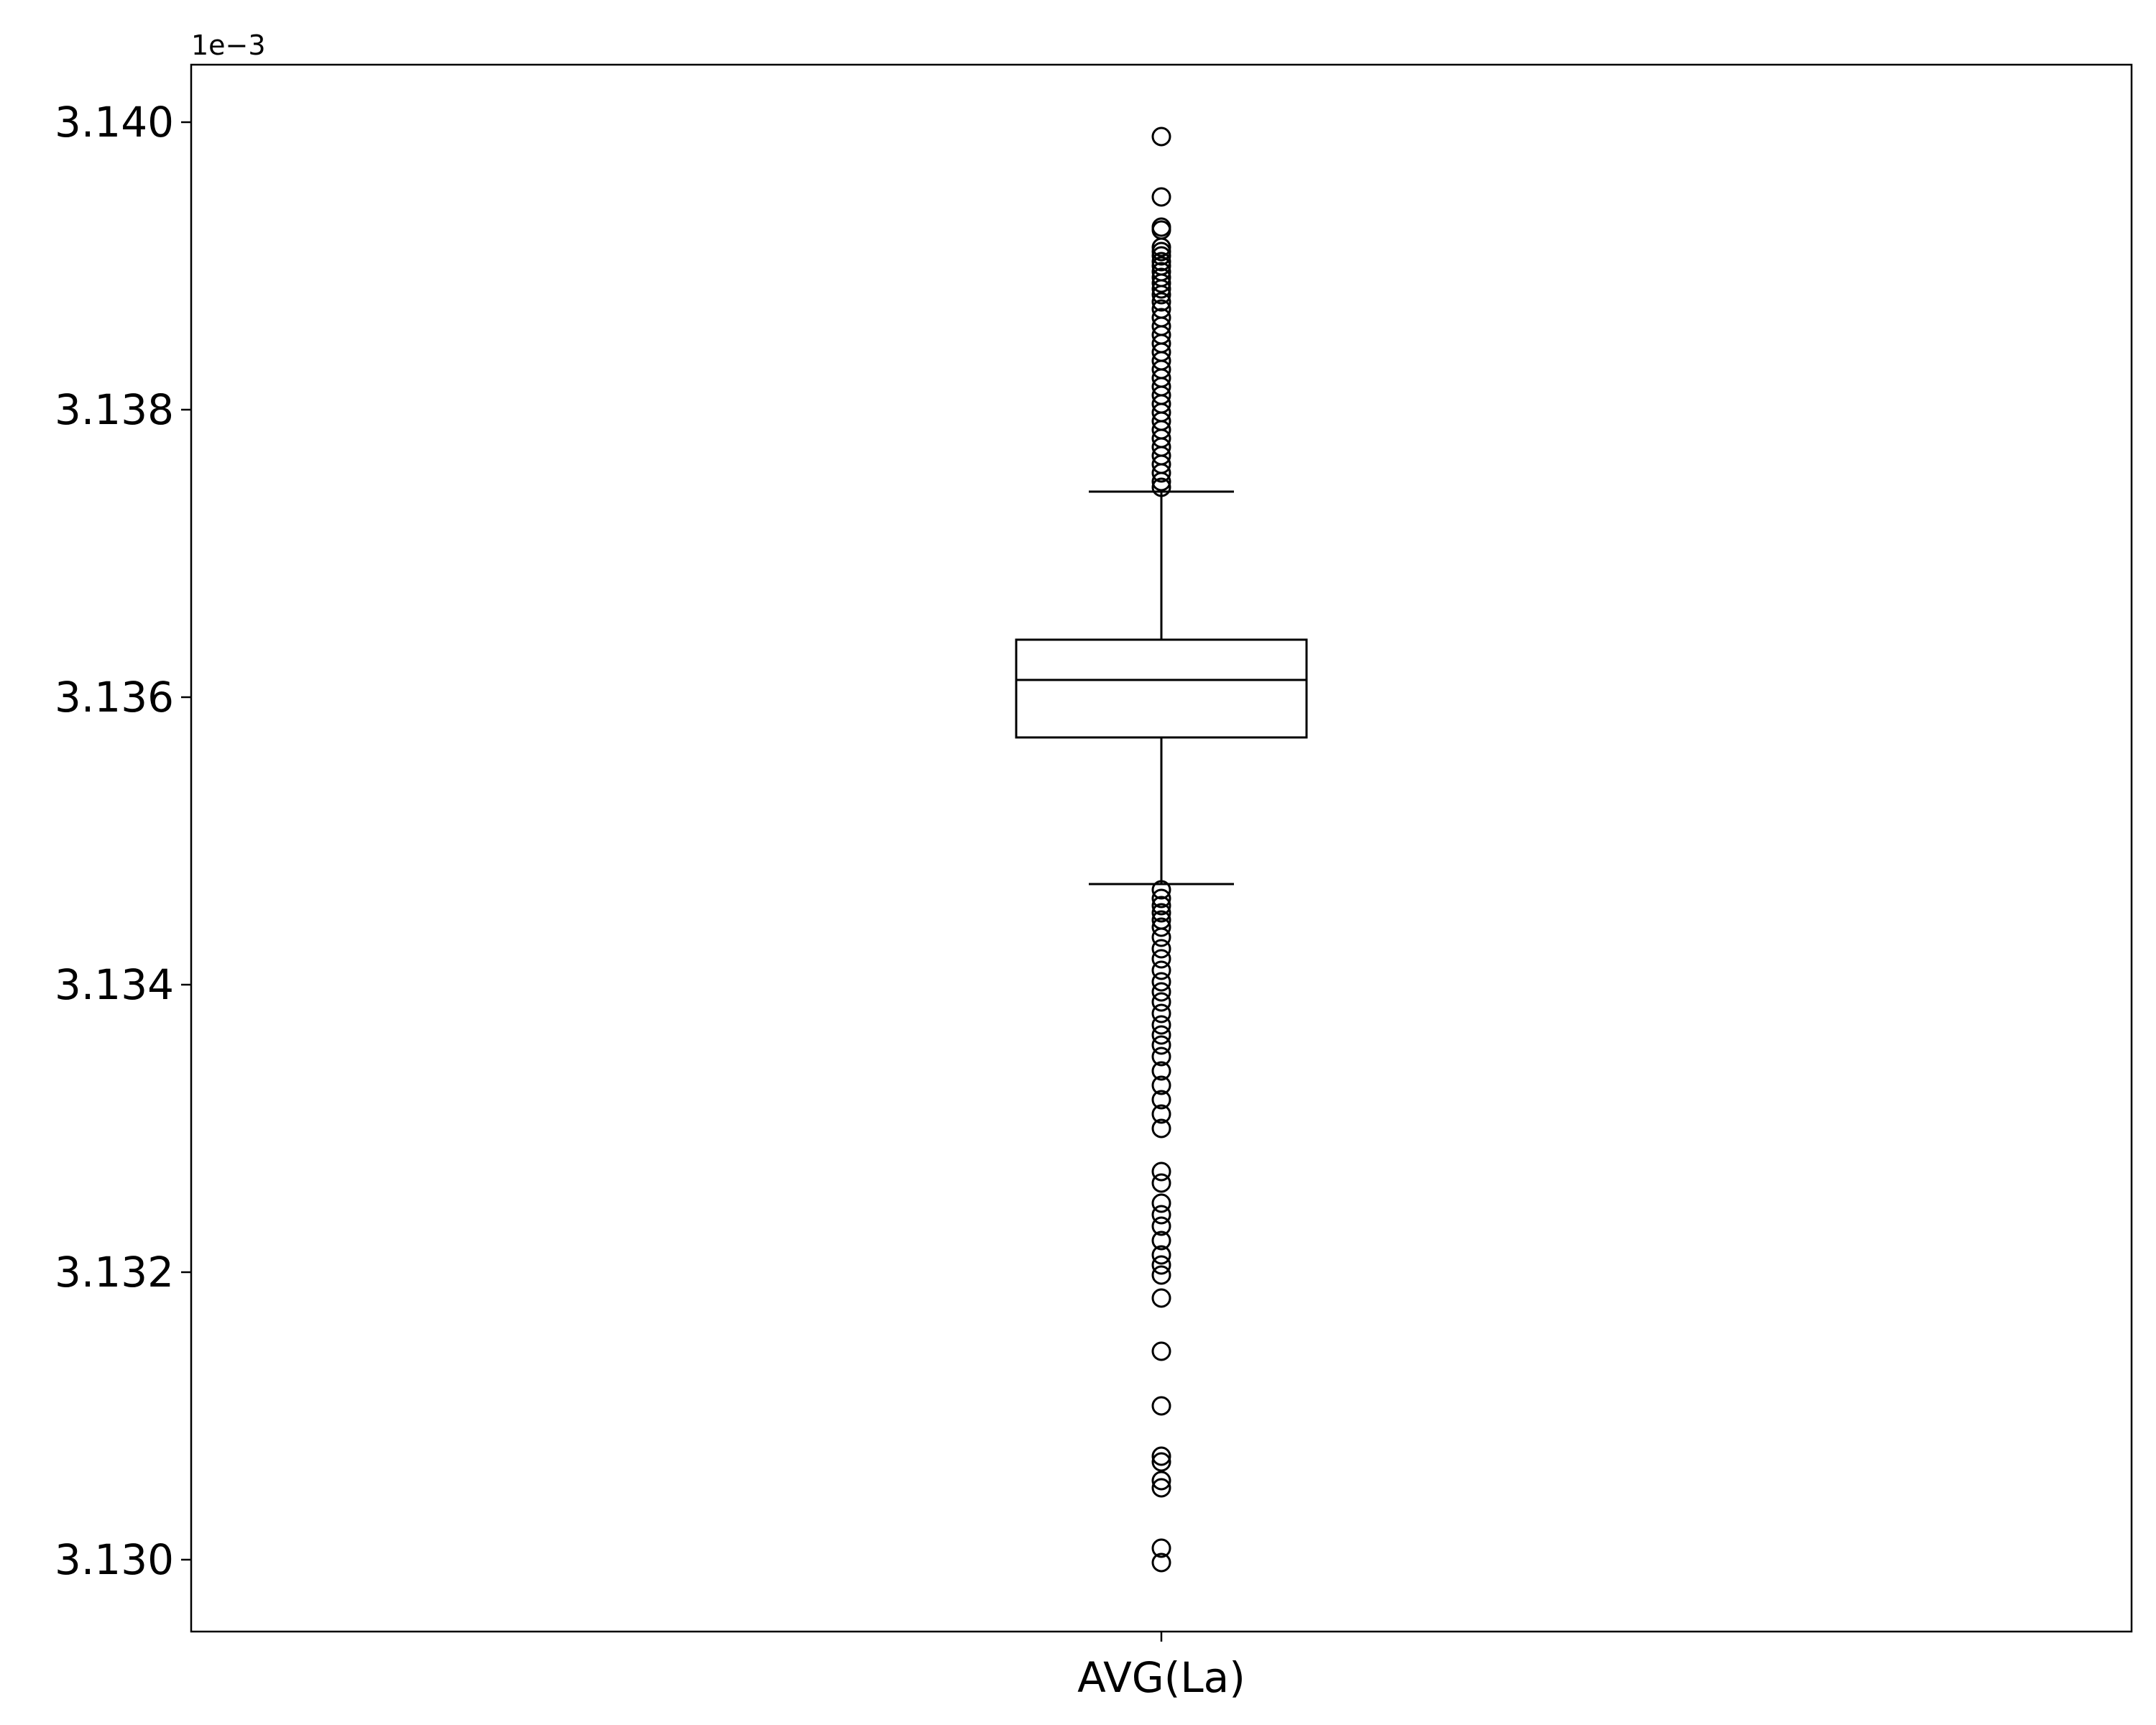 This screenshot has width=2156, height=1725. I want to click on plot-area, so click(1161, 849).